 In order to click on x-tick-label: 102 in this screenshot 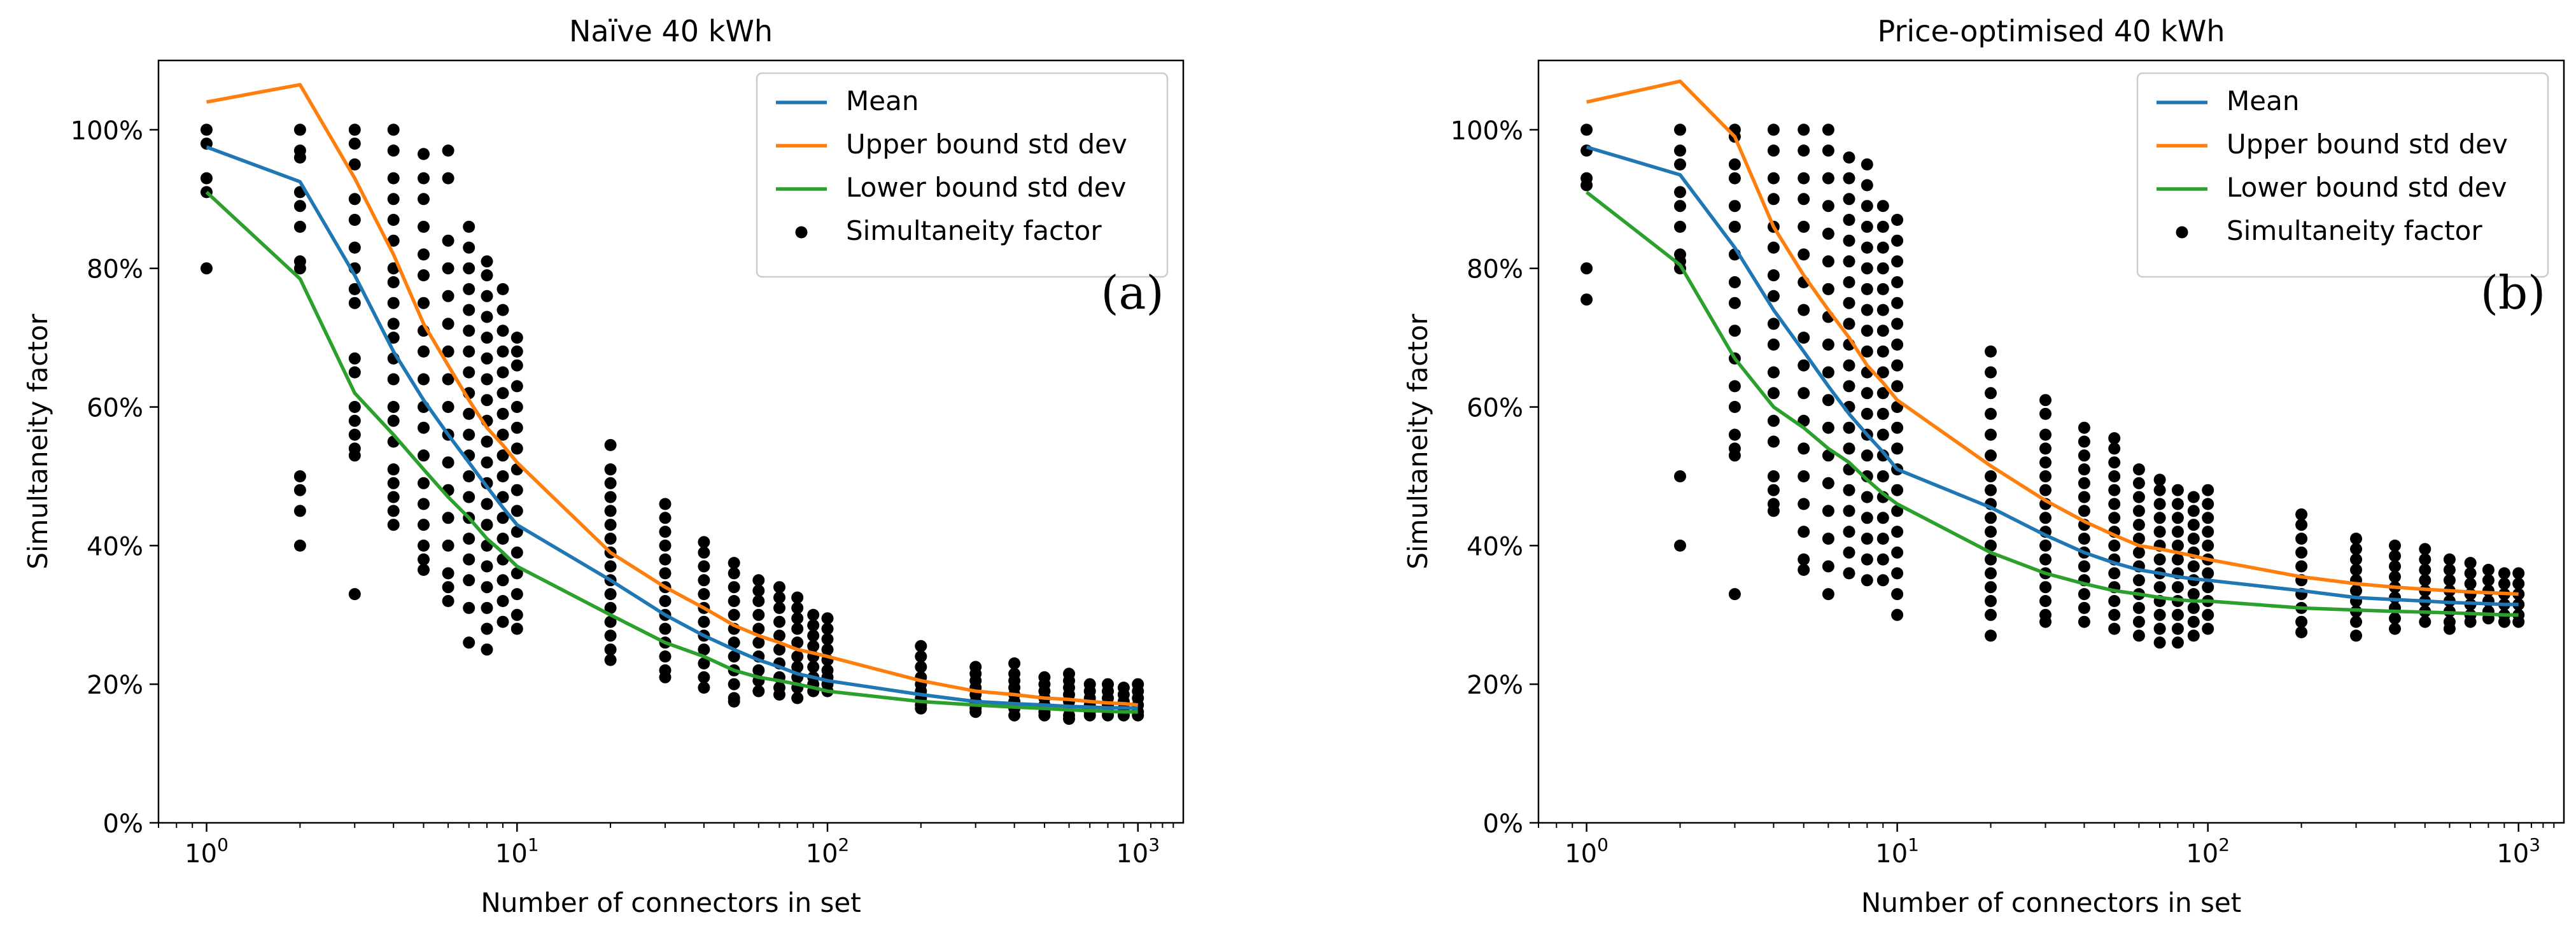, I will do `click(828, 851)`.